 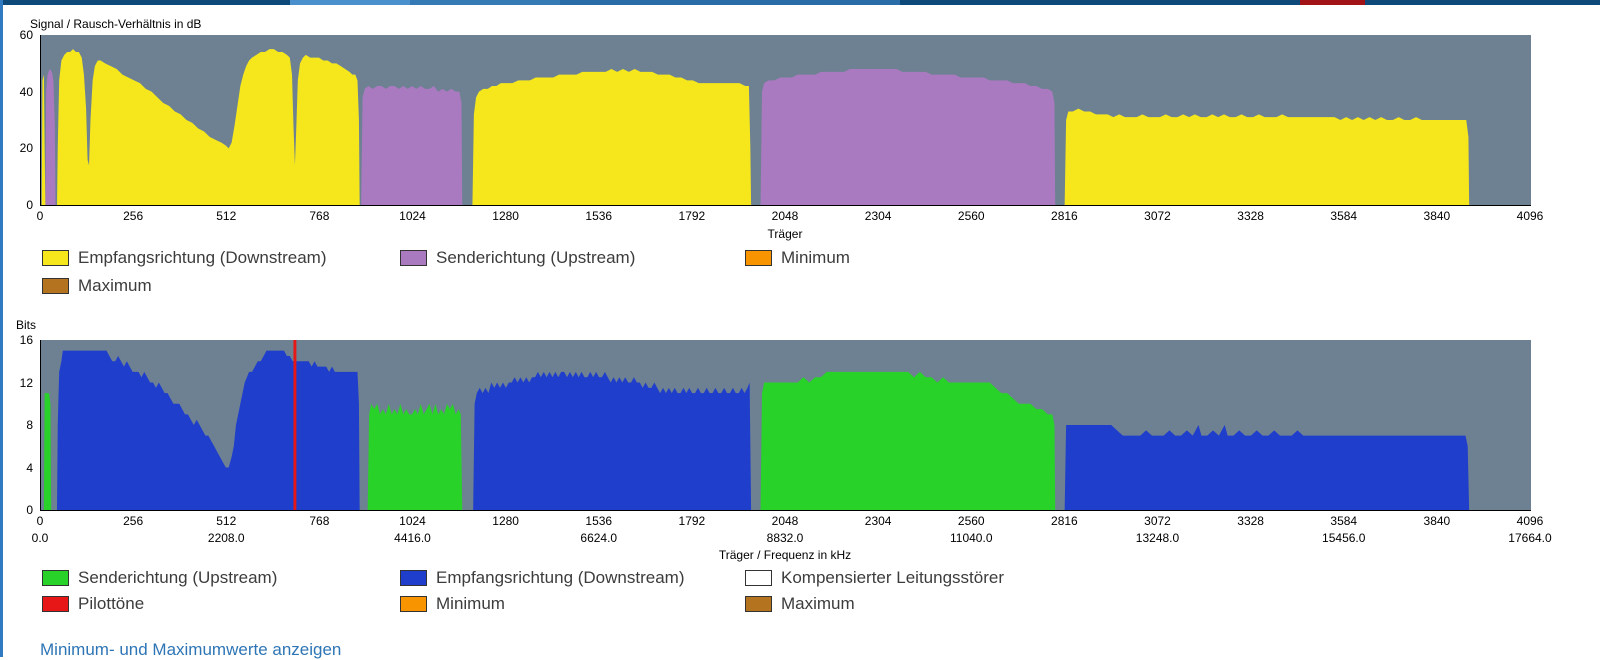 I want to click on legend-label: Maximum, so click(x=818, y=603).